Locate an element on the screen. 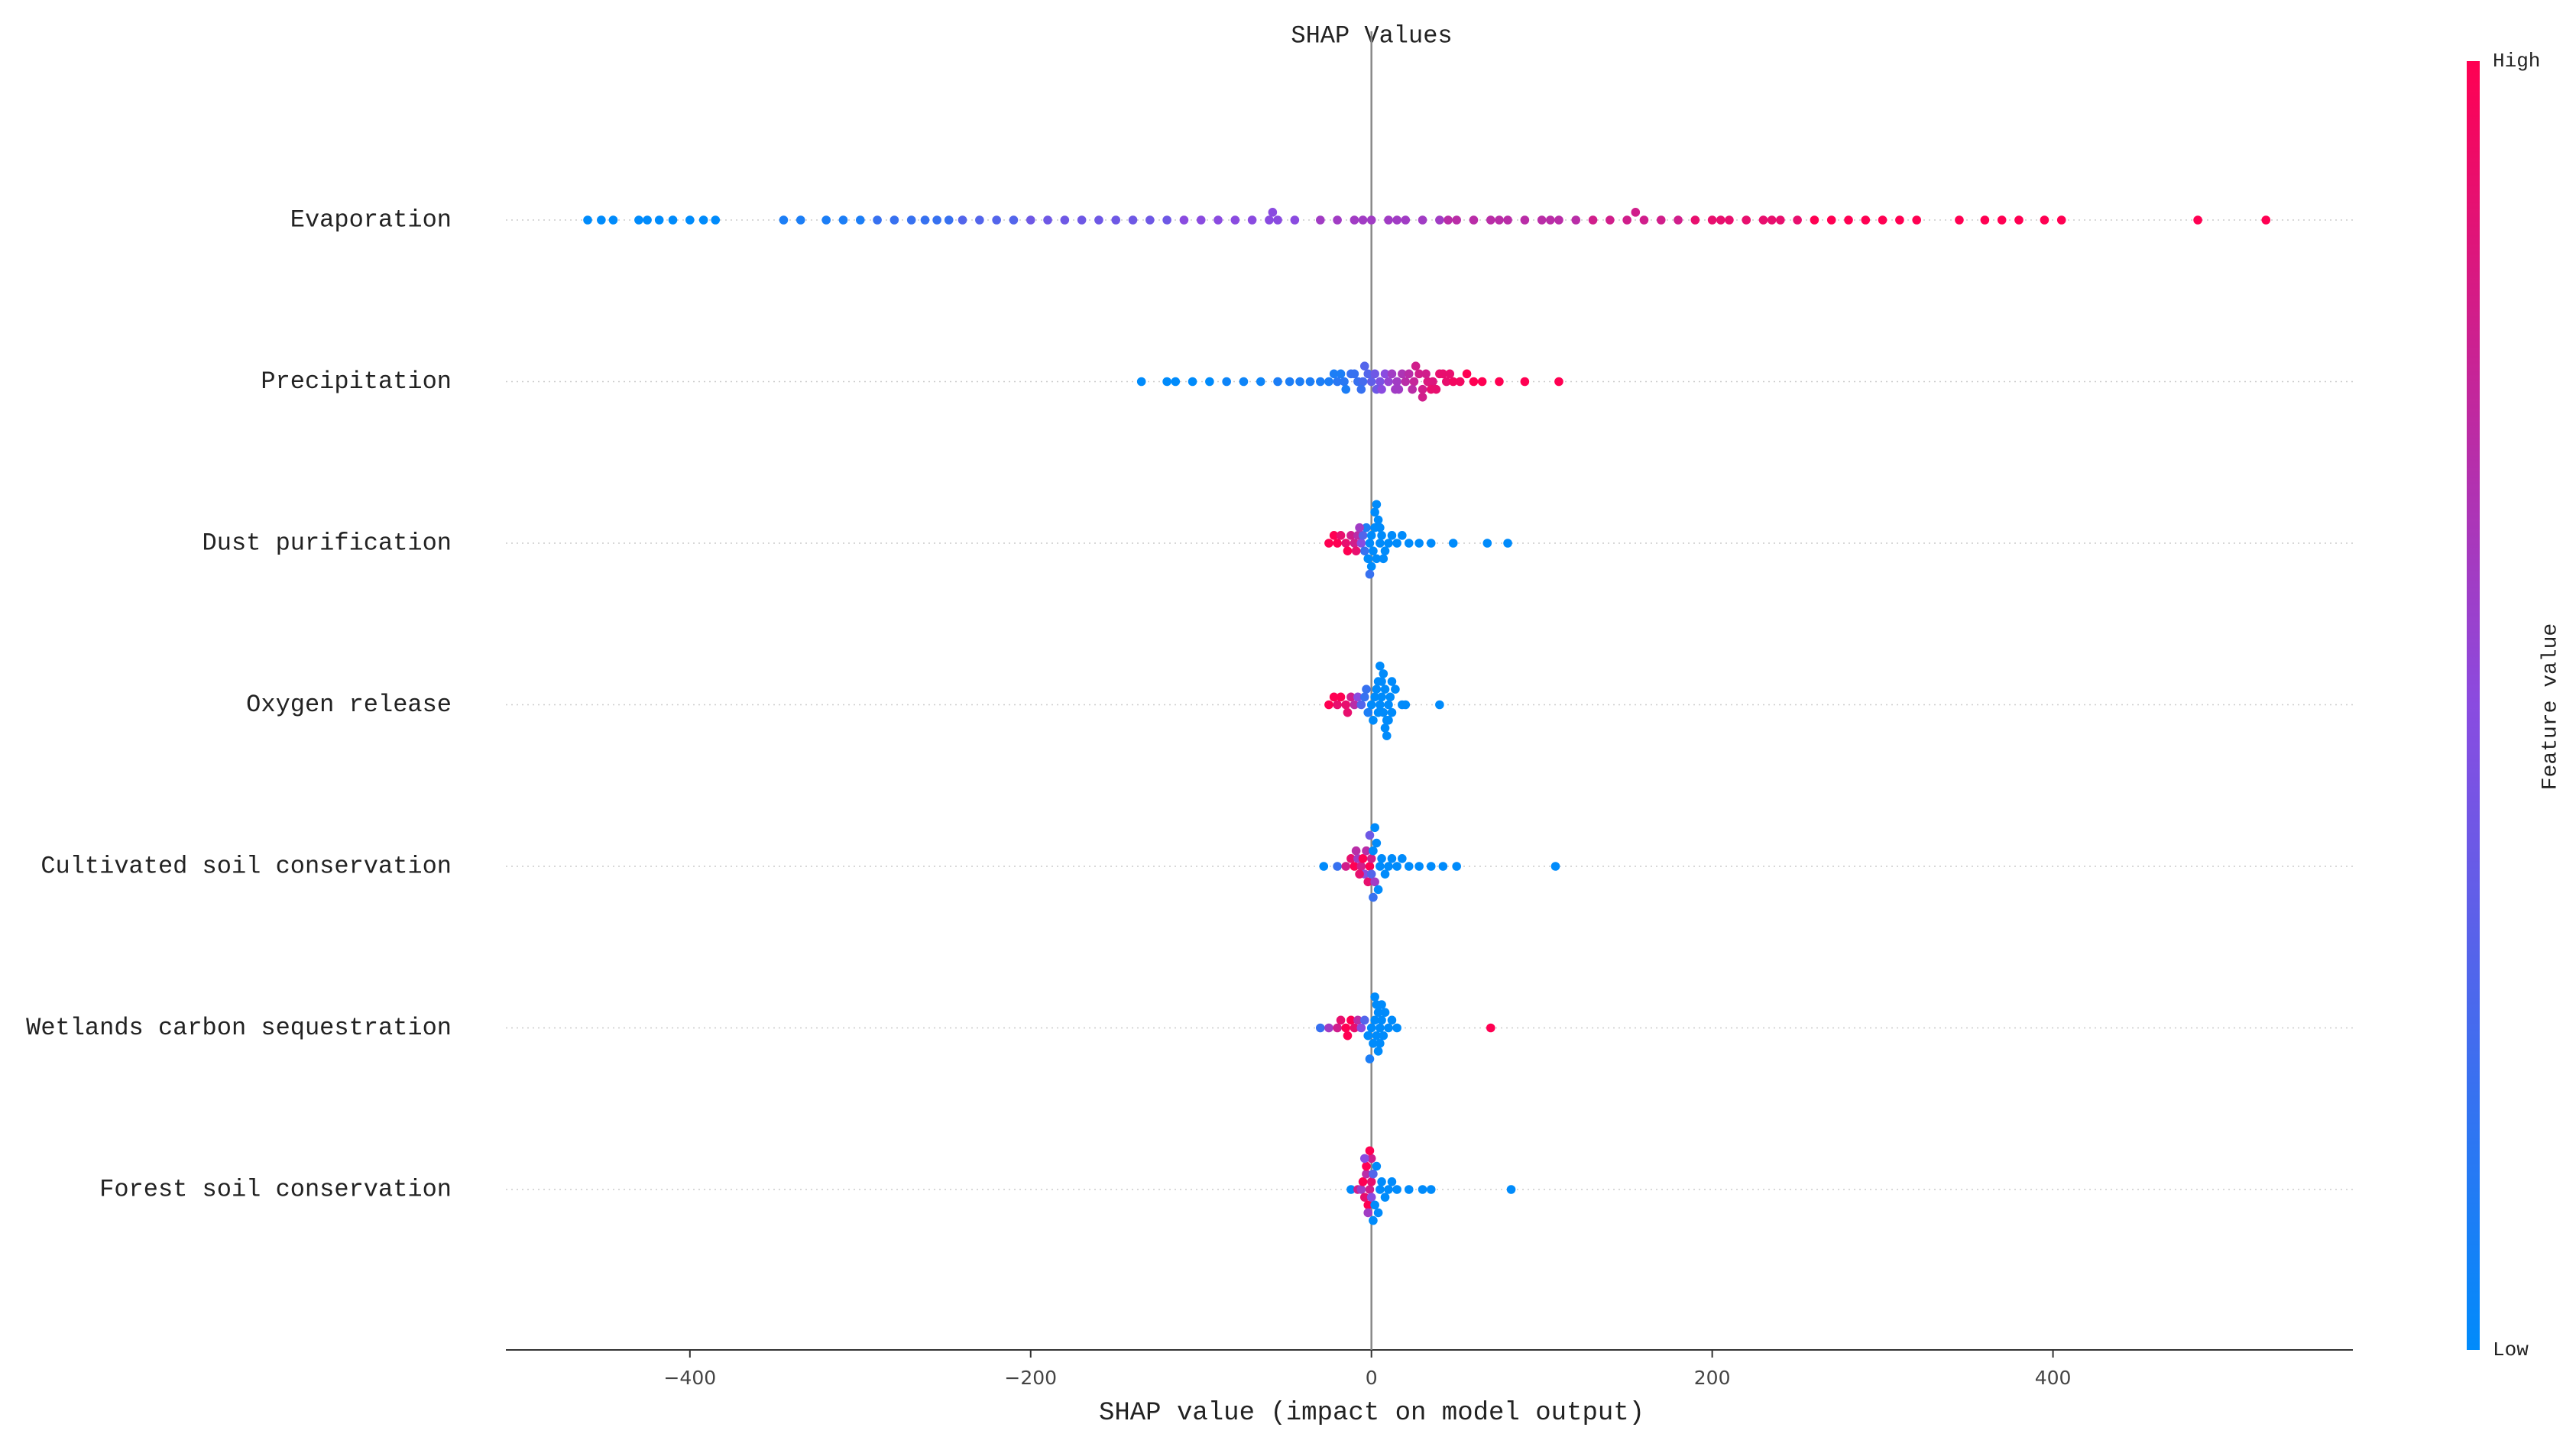  row-label: Dust purification is located at coordinates (328, 543).